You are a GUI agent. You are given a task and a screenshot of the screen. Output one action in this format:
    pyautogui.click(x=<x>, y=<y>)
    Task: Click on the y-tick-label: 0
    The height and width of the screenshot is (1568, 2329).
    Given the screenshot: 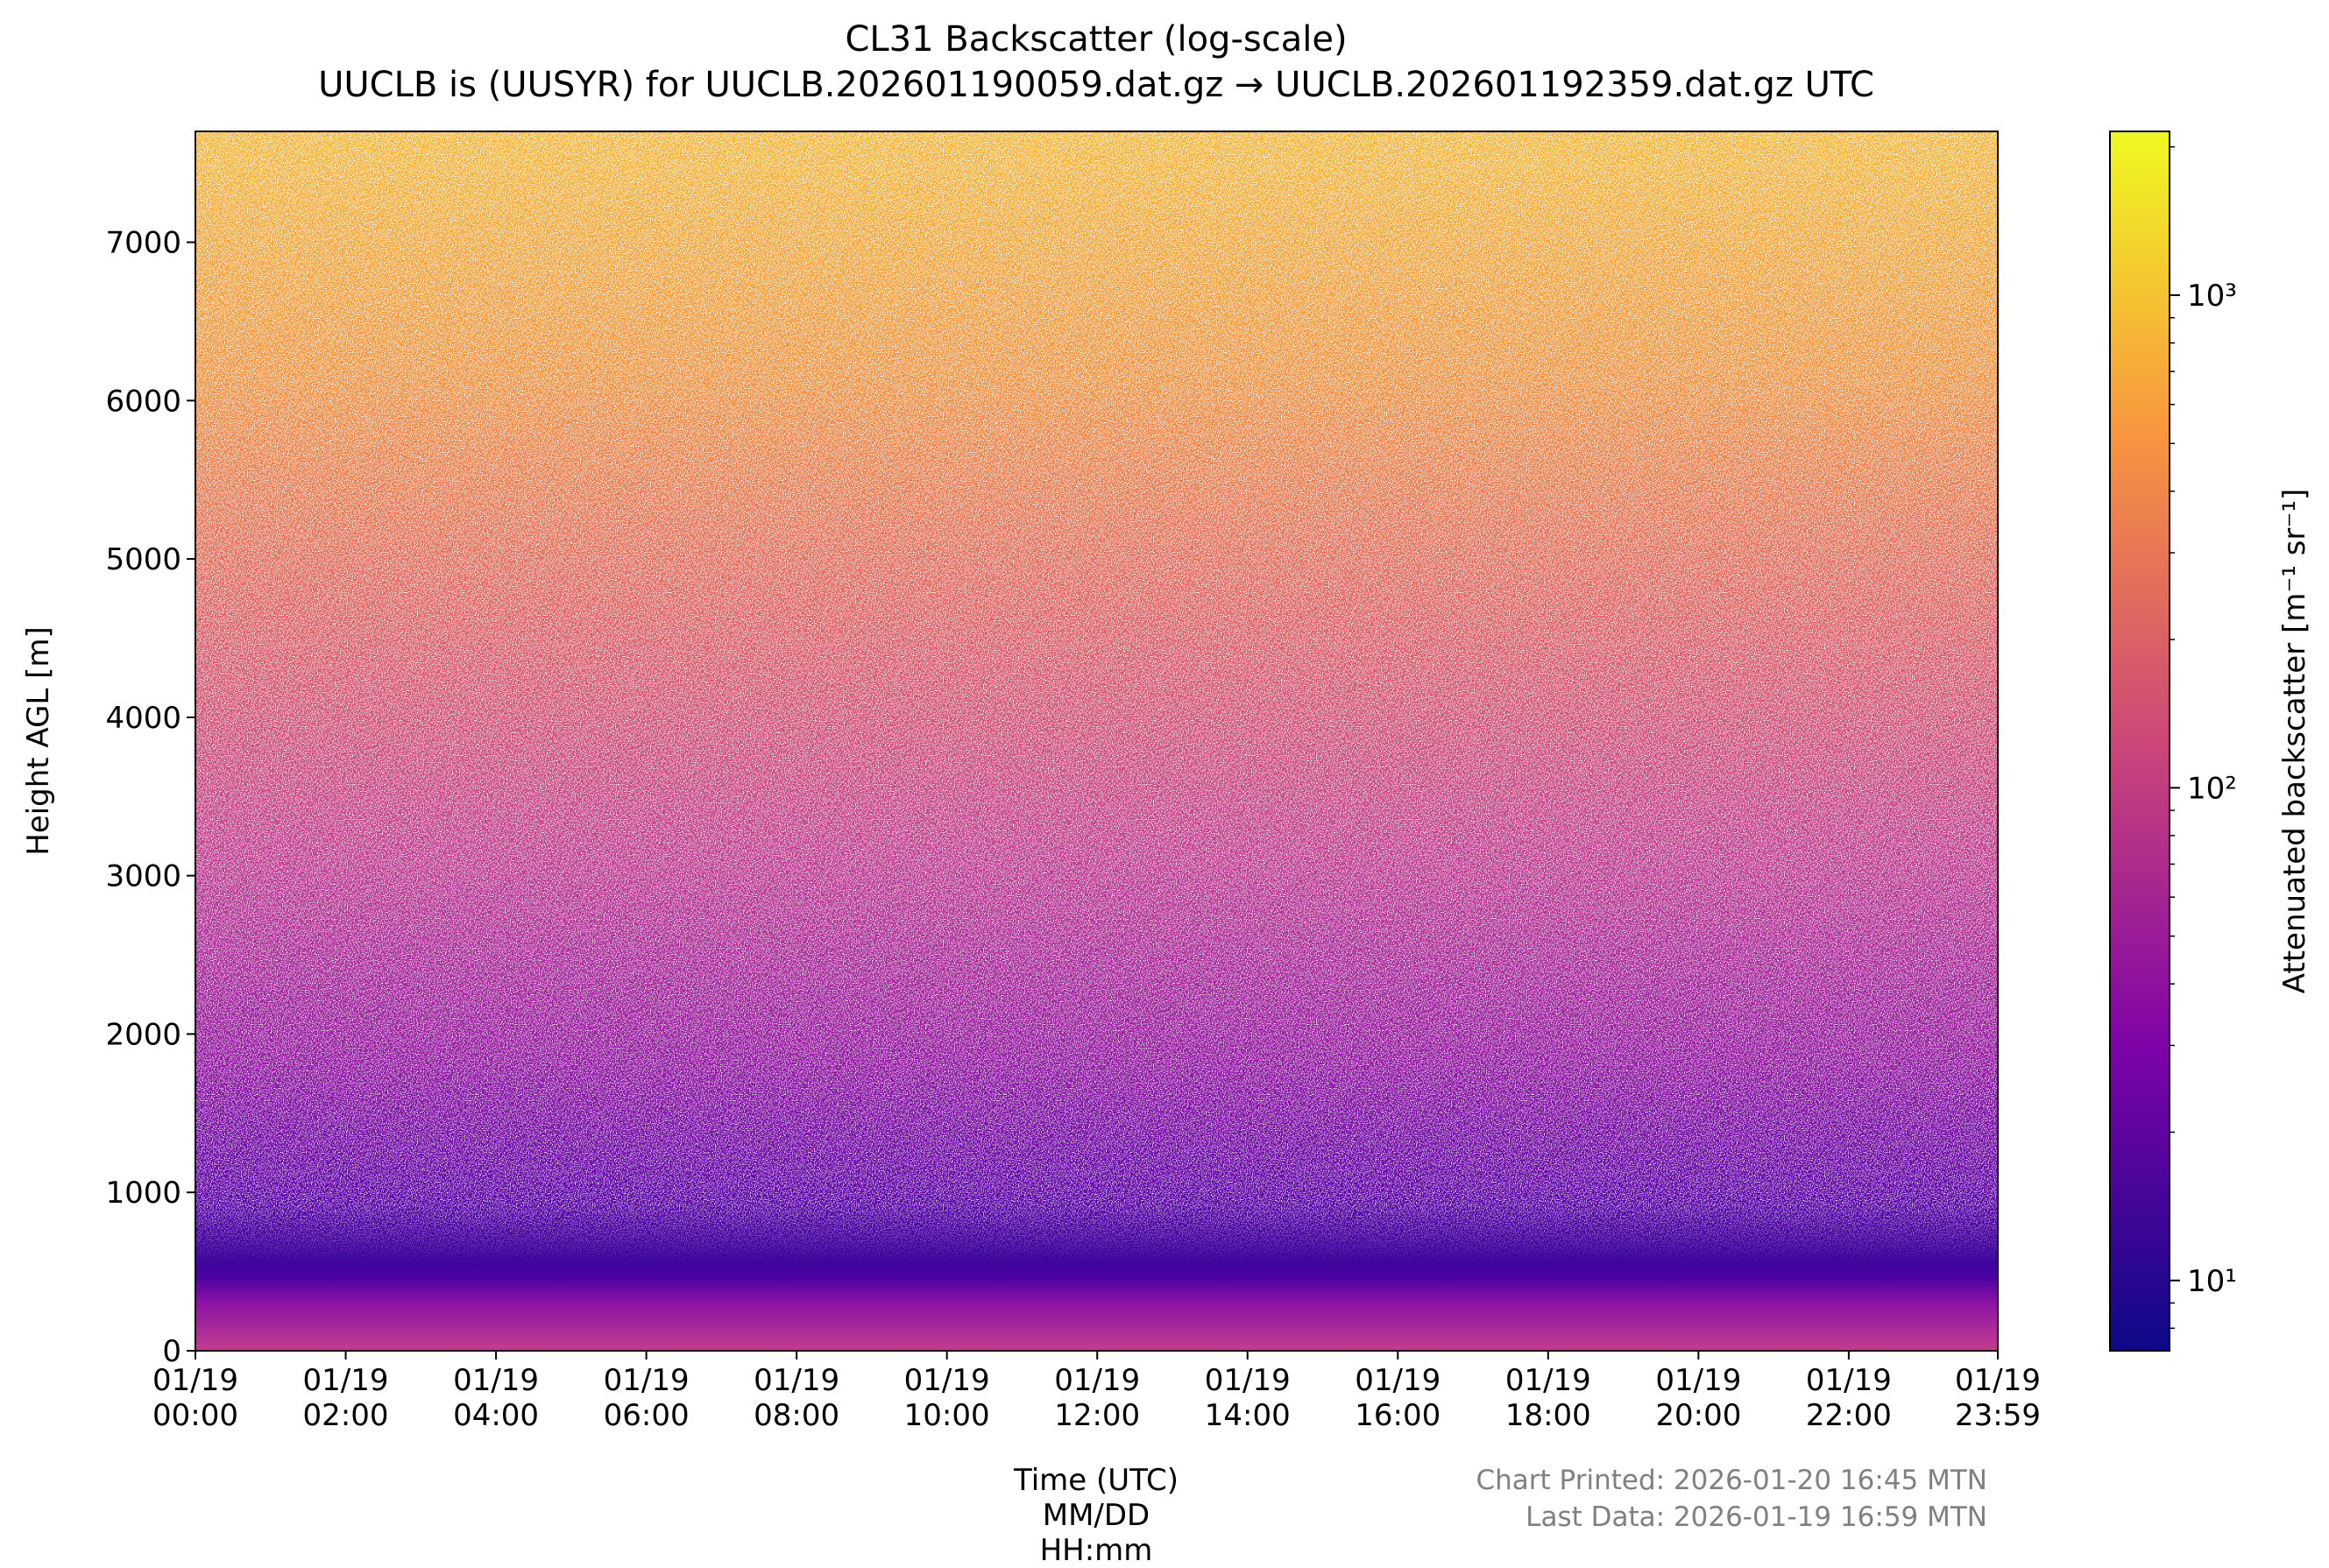 What is the action you would take?
    pyautogui.click(x=171, y=1351)
    